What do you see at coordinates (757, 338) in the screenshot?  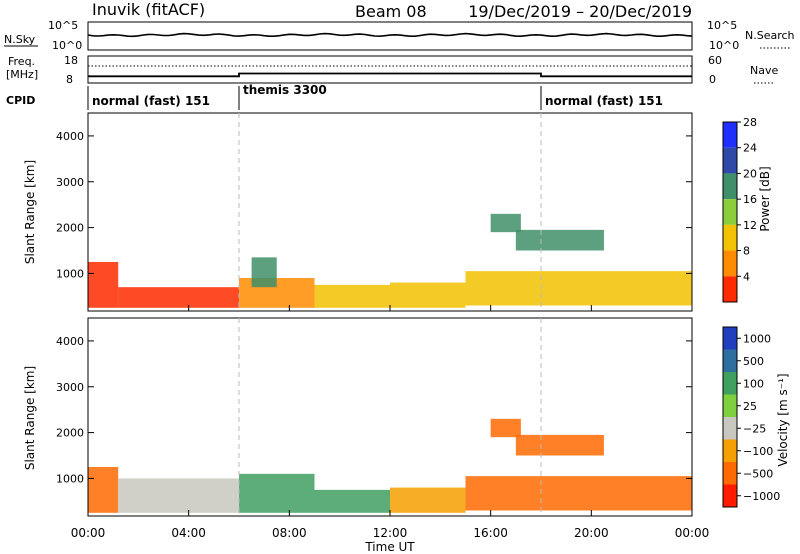 I see `colorbar-tick-label: 1000` at bounding box center [757, 338].